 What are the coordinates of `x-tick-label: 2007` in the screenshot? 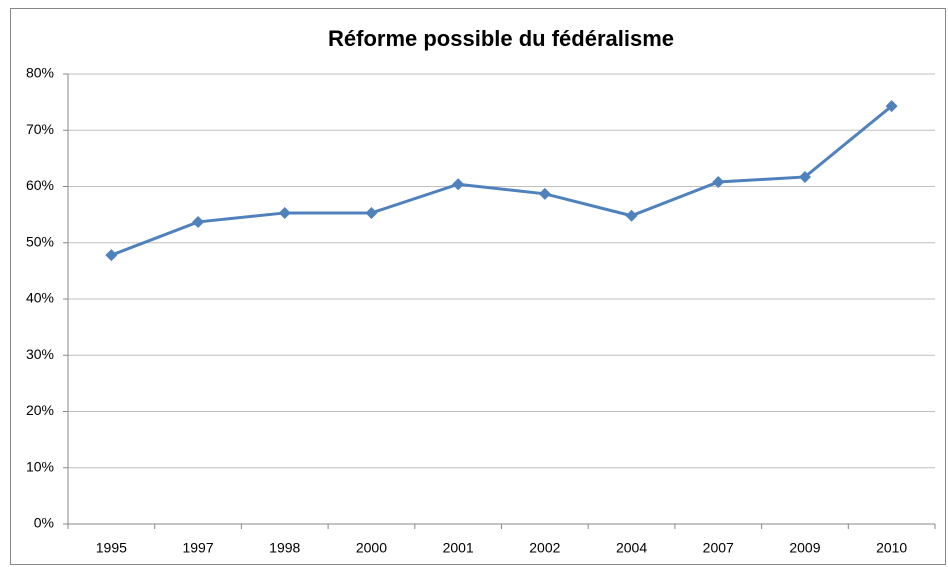 It's located at (718, 548).